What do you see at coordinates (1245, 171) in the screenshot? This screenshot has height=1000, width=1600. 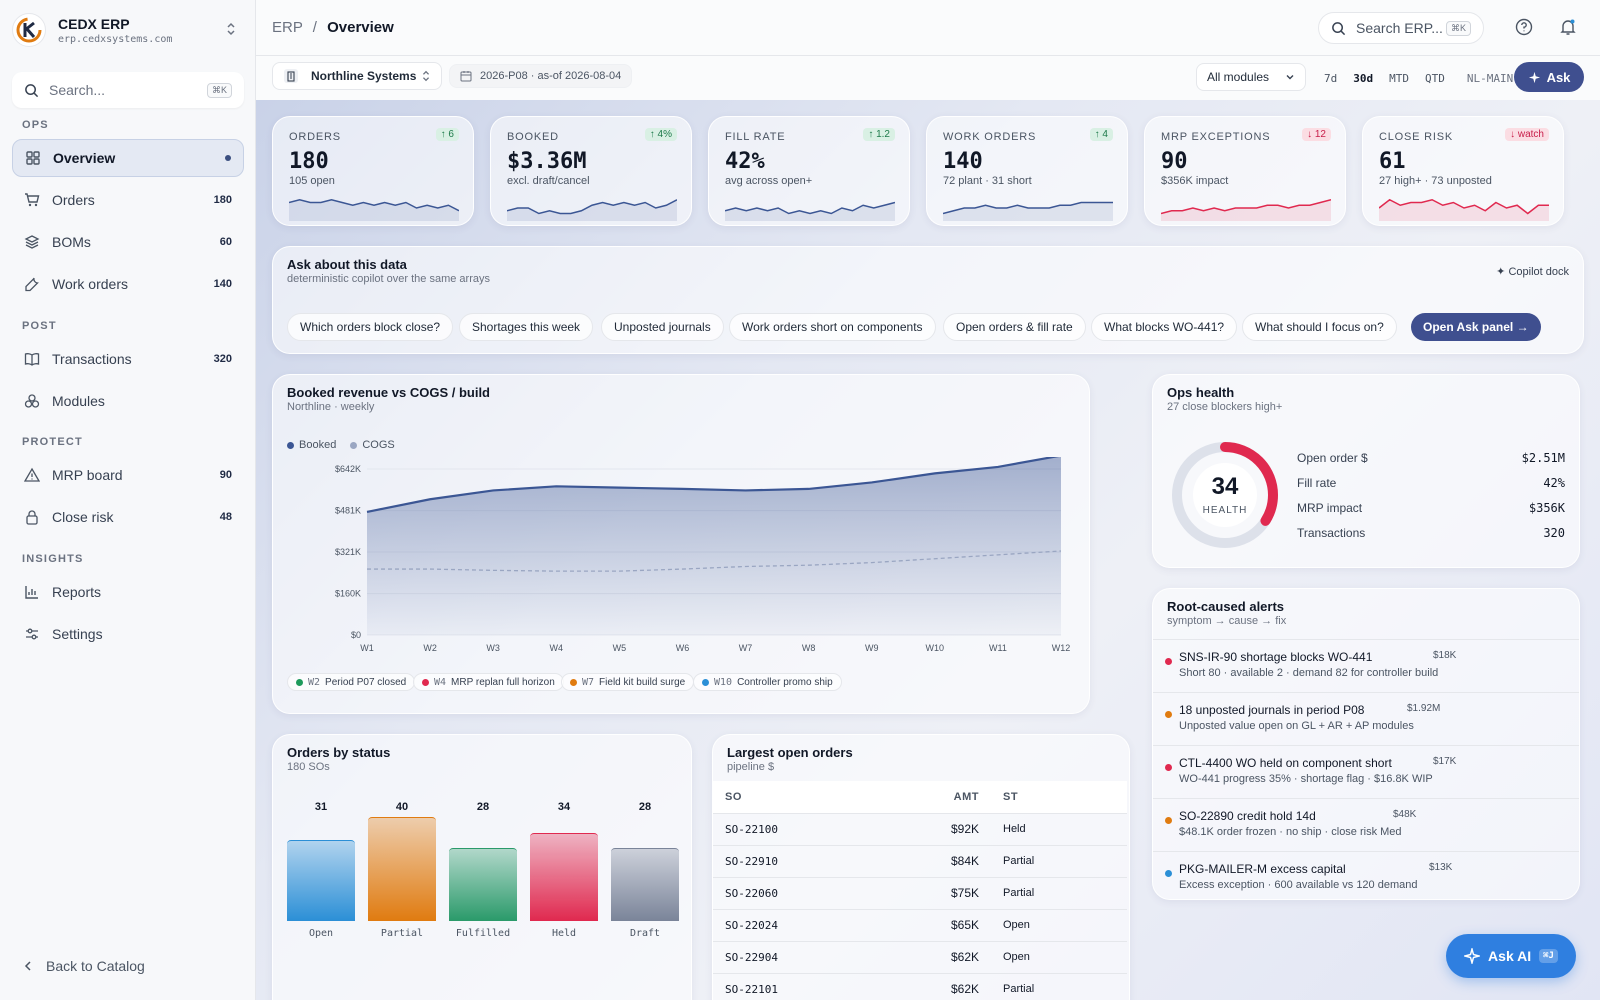 I see `kpi-card: MRP EXCEPTIONS 90 $356K impact ↓ 12` at bounding box center [1245, 171].